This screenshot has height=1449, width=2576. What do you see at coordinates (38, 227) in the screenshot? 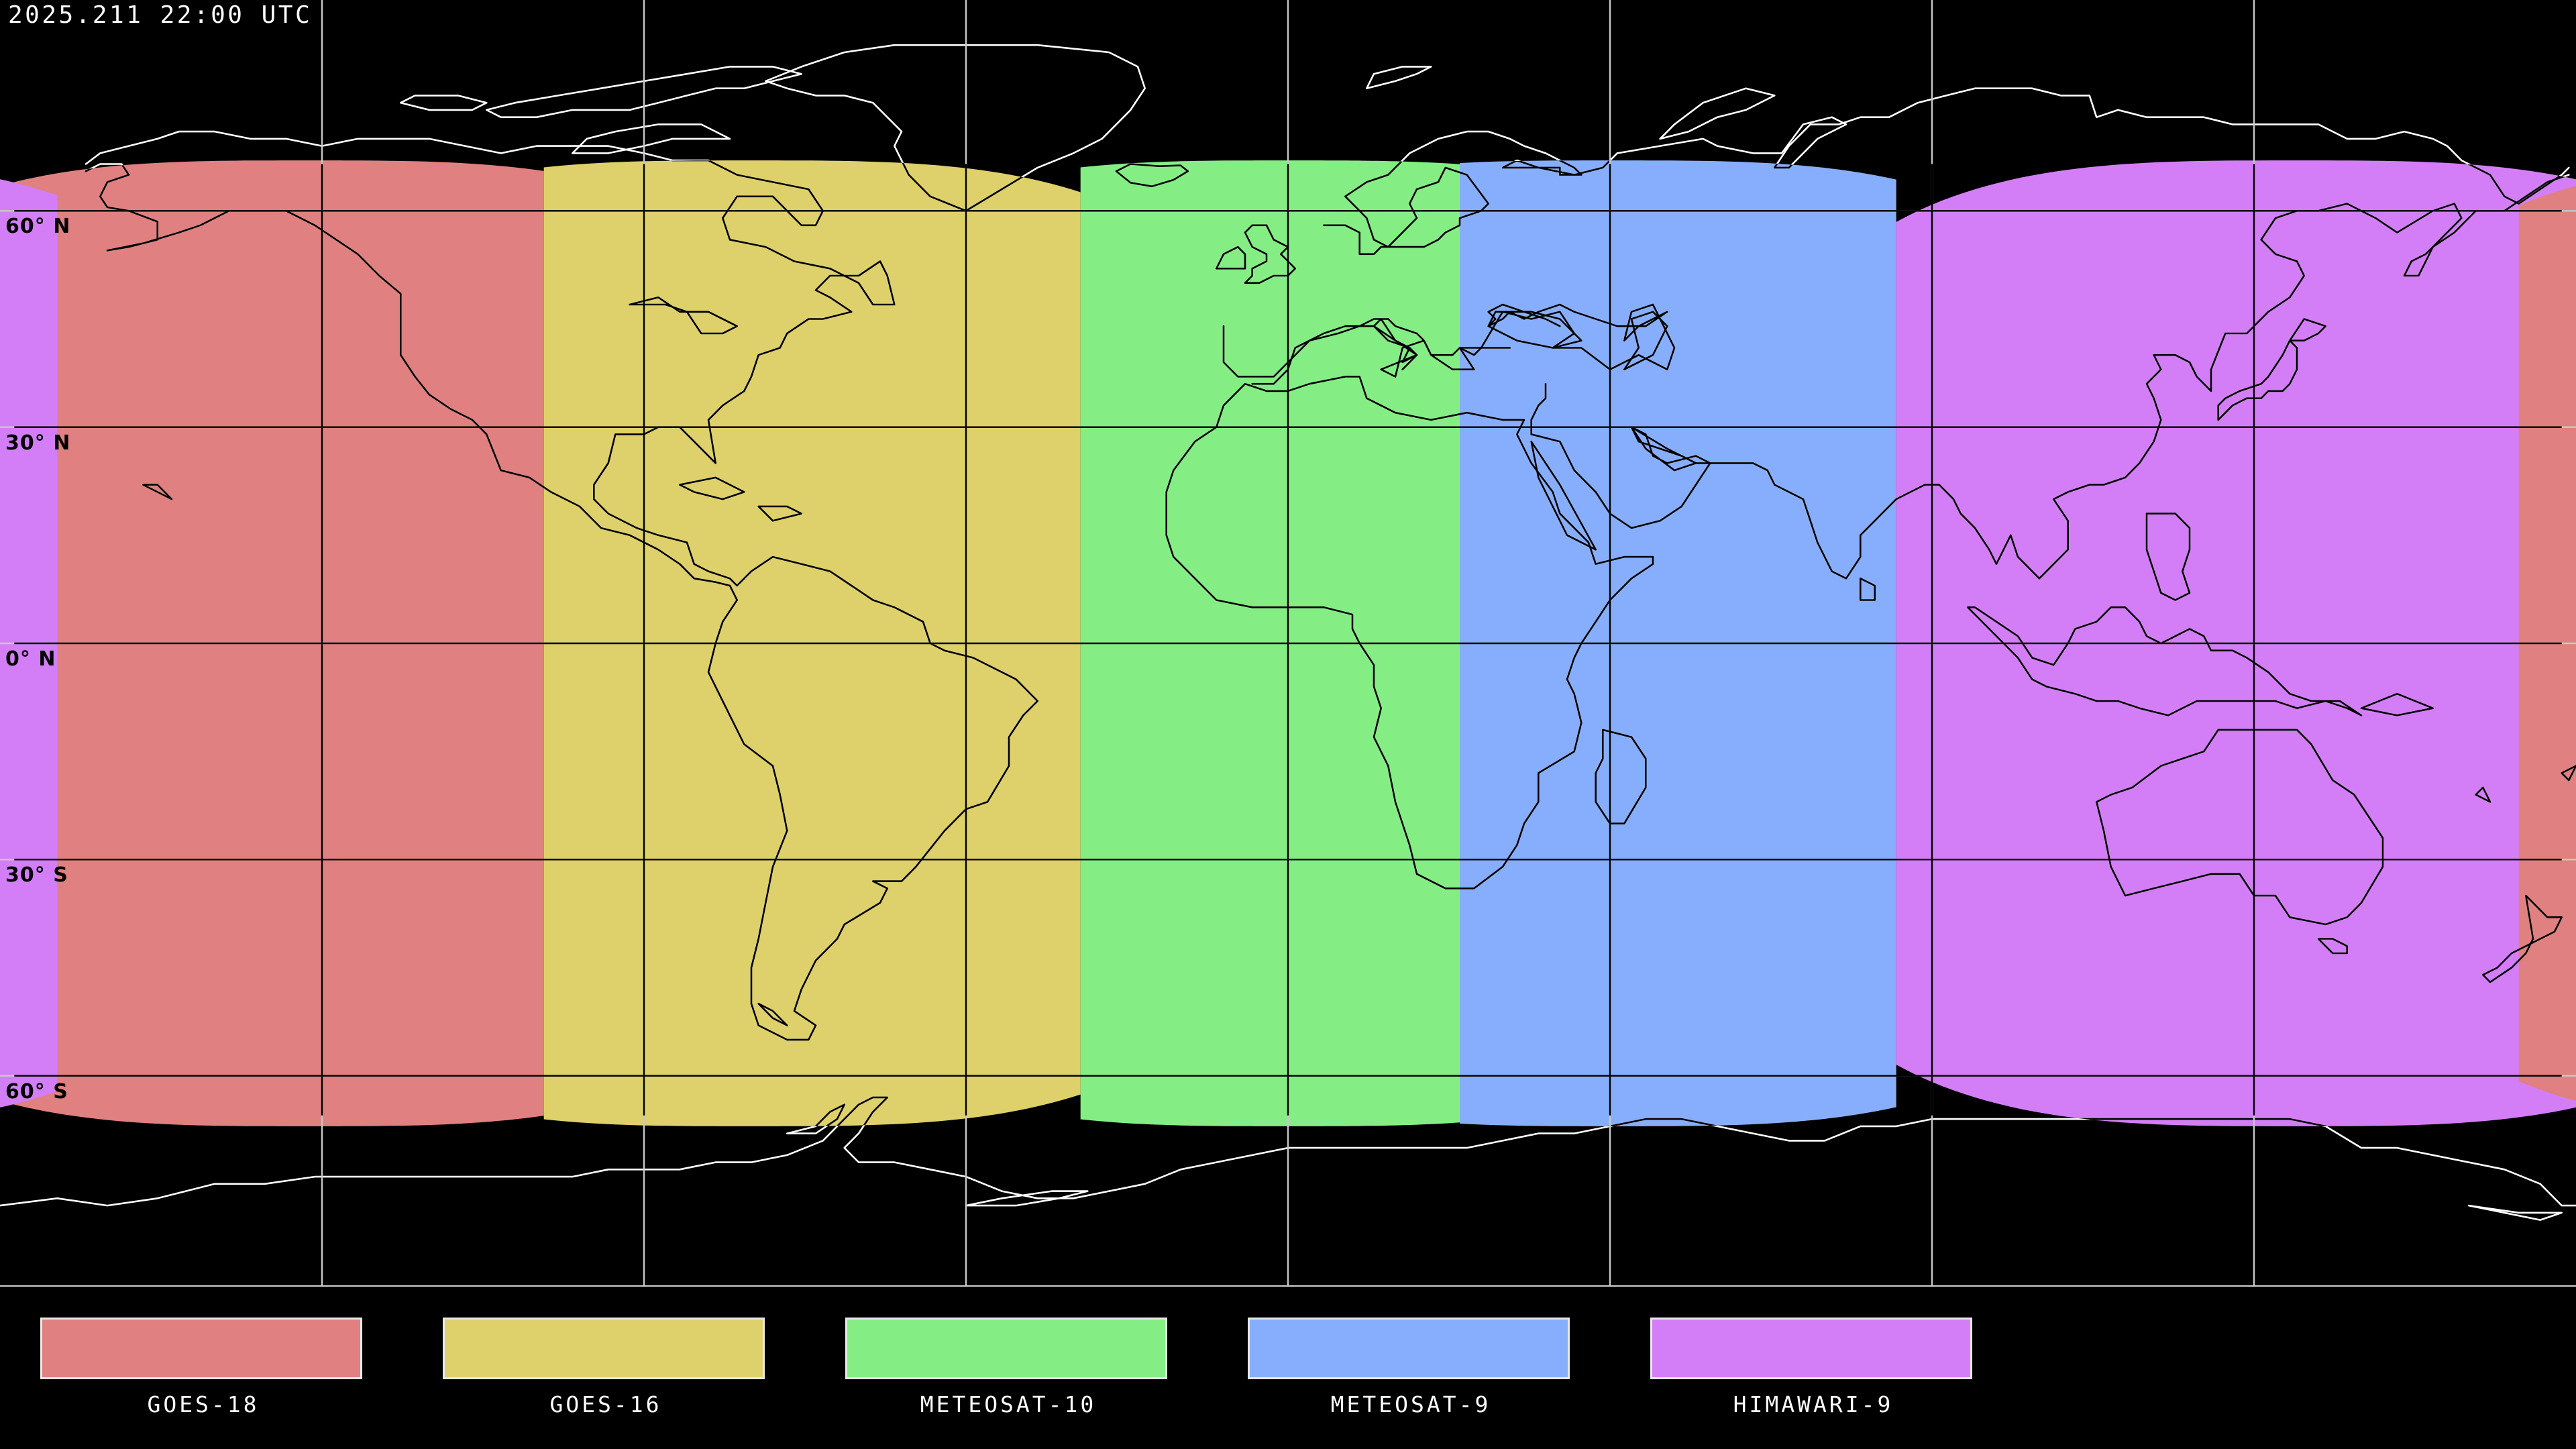
I see `latitude-label-60: 60° N` at bounding box center [38, 227].